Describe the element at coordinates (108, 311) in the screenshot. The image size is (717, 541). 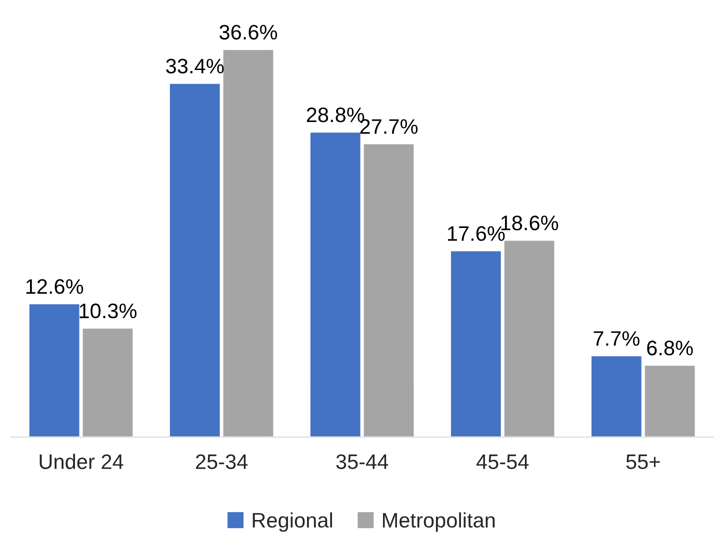
I see `data-label: 10.3%` at that location.